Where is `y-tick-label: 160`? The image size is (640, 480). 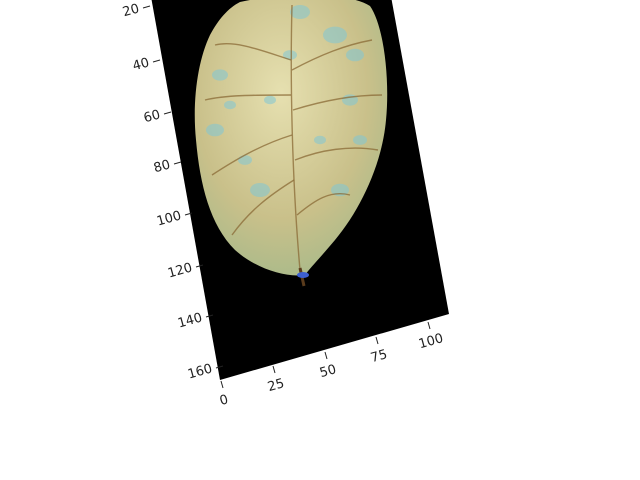 y-tick-label: 160 is located at coordinates (200, 371).